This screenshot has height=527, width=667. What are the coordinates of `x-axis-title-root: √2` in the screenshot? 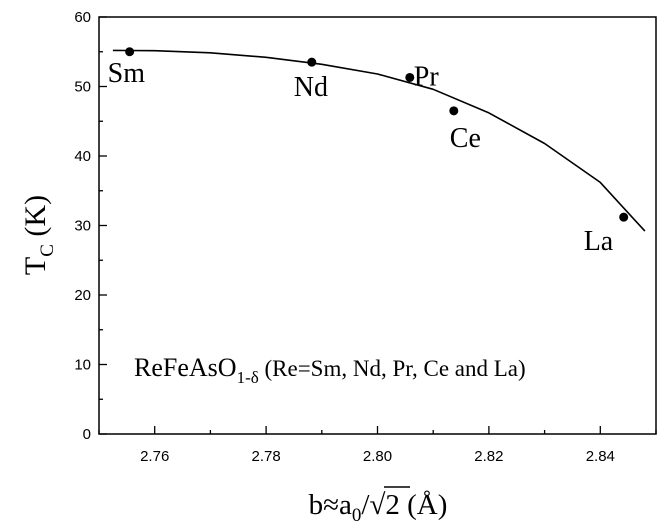 It's located at (384, 505).